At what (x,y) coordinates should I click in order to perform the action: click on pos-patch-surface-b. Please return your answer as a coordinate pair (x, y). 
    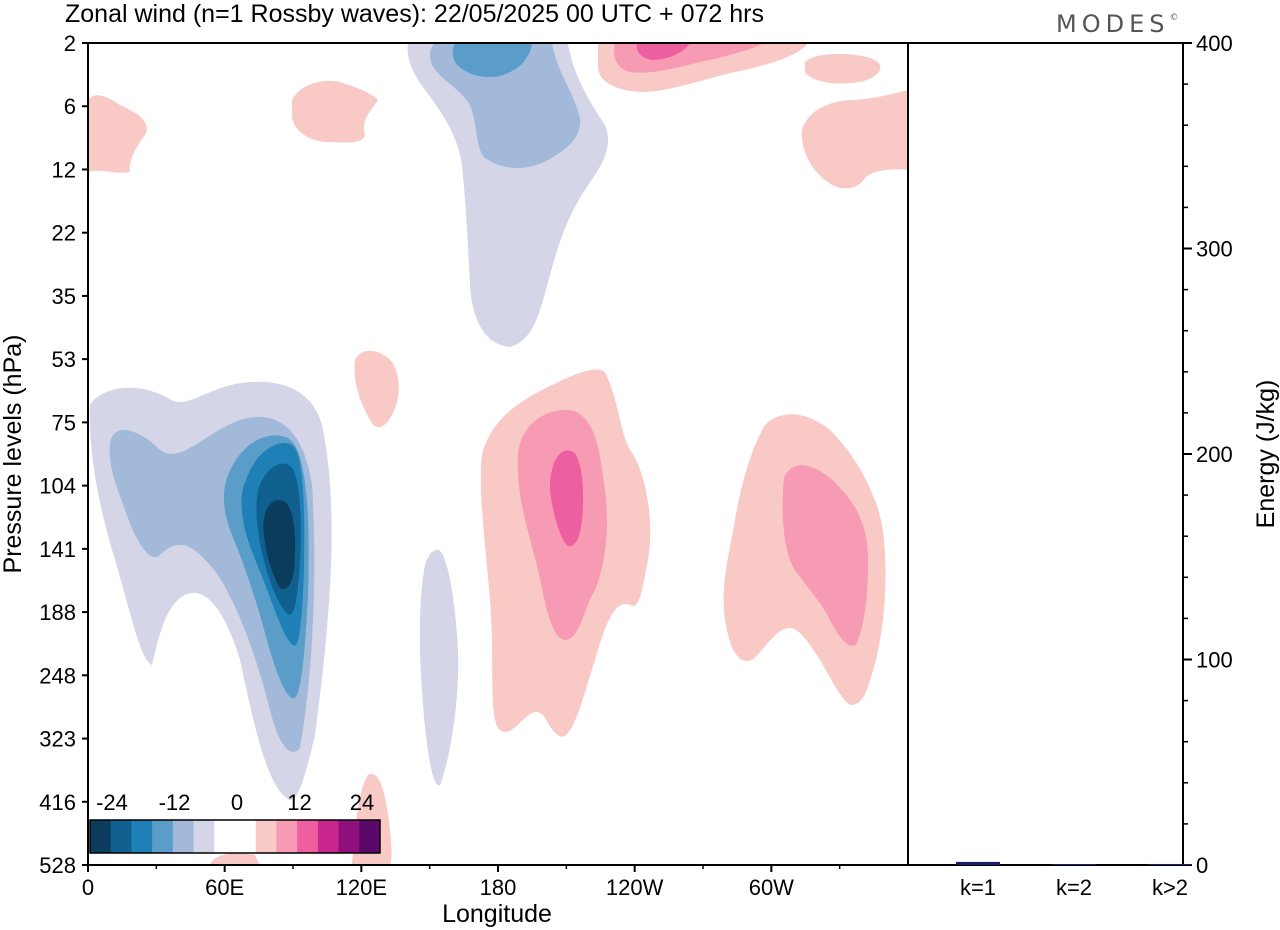
    Looking at the image, I should click on (235, 859).